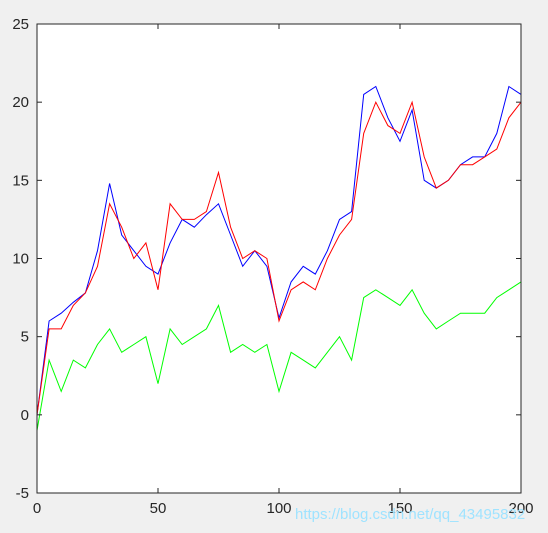 The image size is (548, 533). Describe the element at coordinates (20, 24) in the screenshot. I see `y-tick-label: 25` at that location.